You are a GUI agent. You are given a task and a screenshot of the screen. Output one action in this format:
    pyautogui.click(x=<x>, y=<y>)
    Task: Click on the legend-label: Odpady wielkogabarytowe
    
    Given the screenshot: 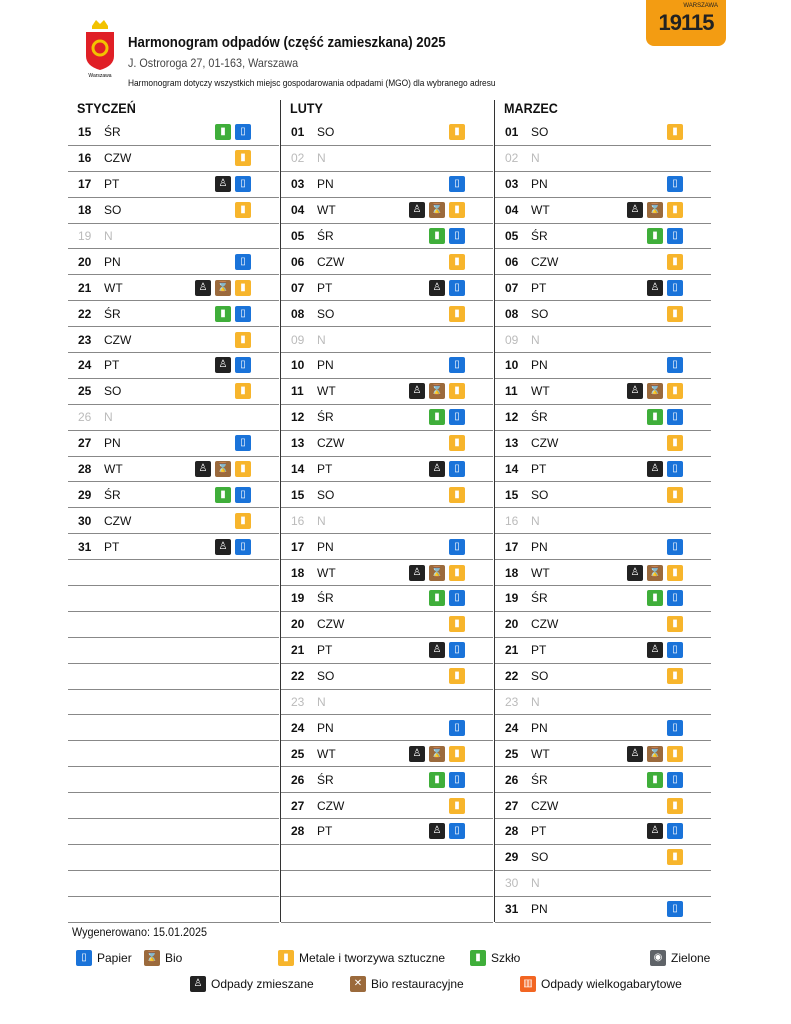 What is the action you would take?
    pyautogui.click(x=611, y=984)
    